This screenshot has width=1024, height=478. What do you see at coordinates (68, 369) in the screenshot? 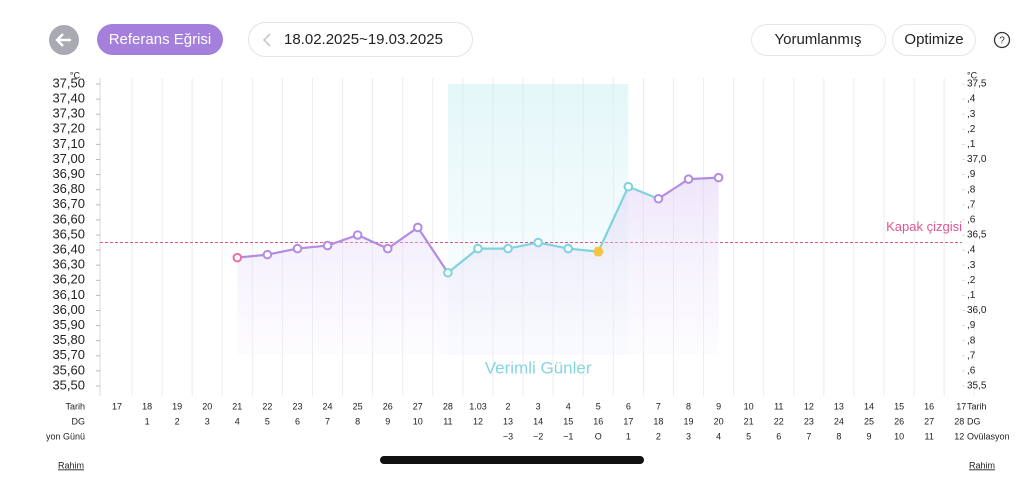
I see `y-tick-label: 35,60` at bounding box center [68, 369].